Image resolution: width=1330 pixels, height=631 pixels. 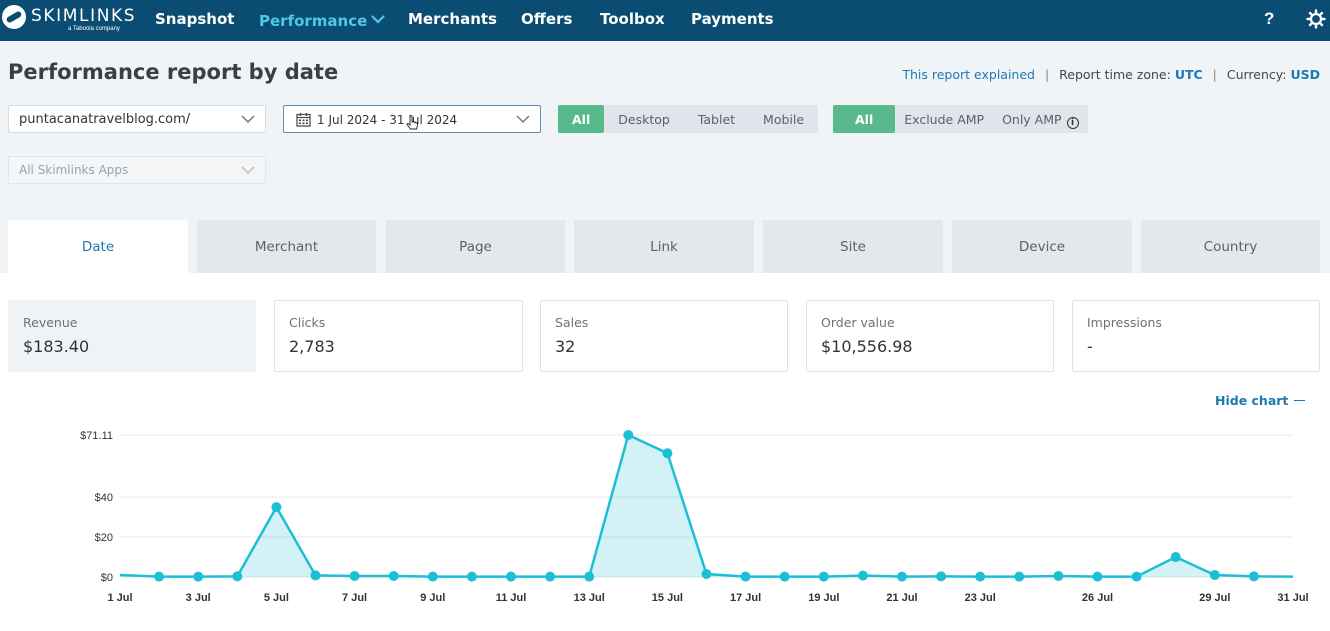 What do you see at coordinates (412, 123) in the screenshot?
I see `hand-cursor-icon` at bounding box center [412, 123].